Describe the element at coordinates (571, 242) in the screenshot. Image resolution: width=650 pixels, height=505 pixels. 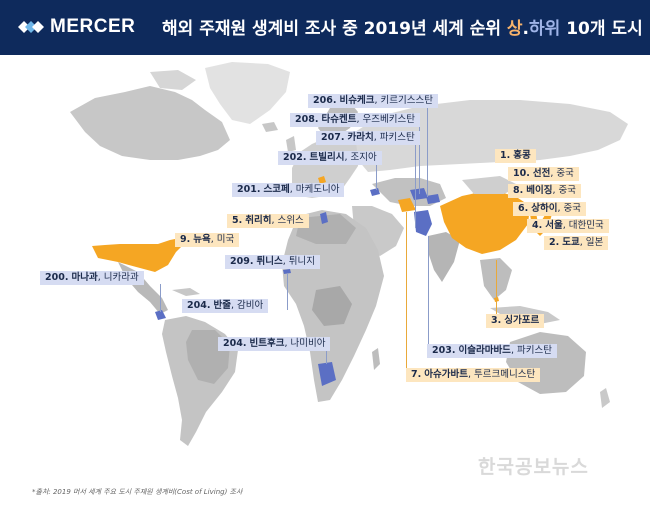
I see `top-city-name: 도쿄` at that location.